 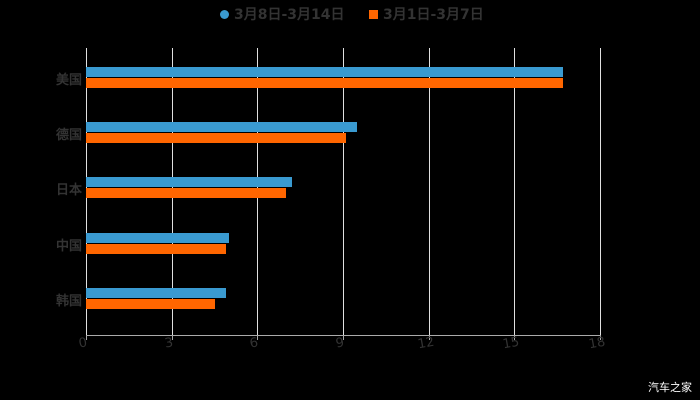 What do you see at coordinates (68, 301) in the screenshot?
I see `y-category-label: 韩国` at bounding box center [68, 301].